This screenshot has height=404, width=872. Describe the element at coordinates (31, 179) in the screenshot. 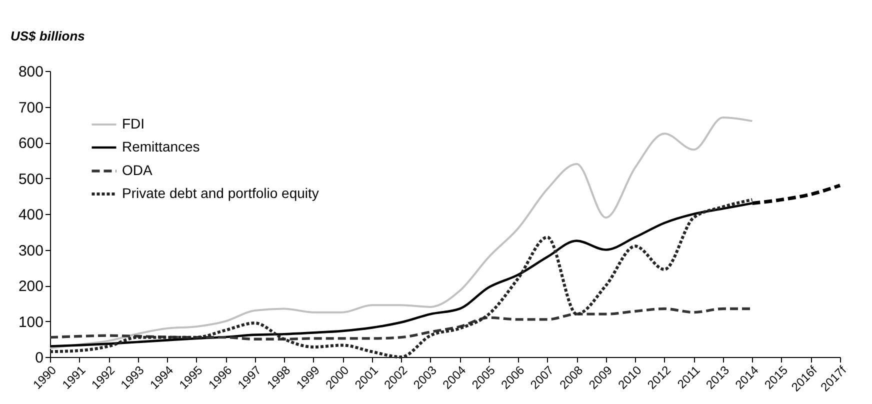

I see `y-tick-label: 500` at that location.